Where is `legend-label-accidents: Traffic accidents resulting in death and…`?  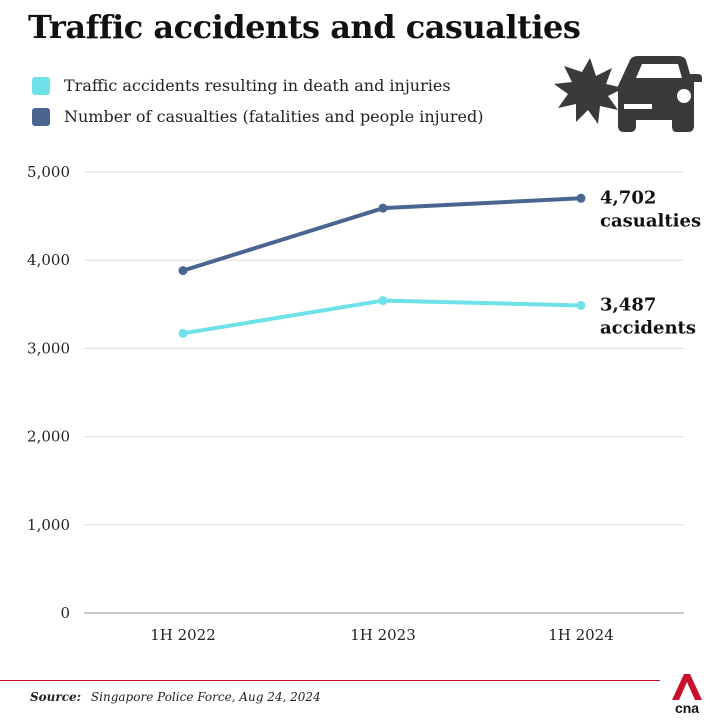
legend-label-accidents: Traffic accidents resulting in death and… is located at coordinates (257, 85).